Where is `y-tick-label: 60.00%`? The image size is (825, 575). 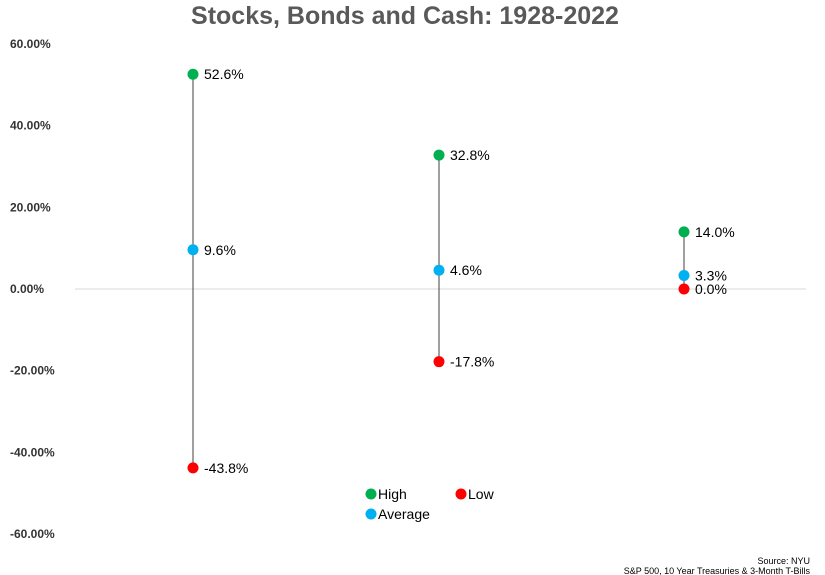 y-tick-label: 60.00% is located at coordinates (30, 44).